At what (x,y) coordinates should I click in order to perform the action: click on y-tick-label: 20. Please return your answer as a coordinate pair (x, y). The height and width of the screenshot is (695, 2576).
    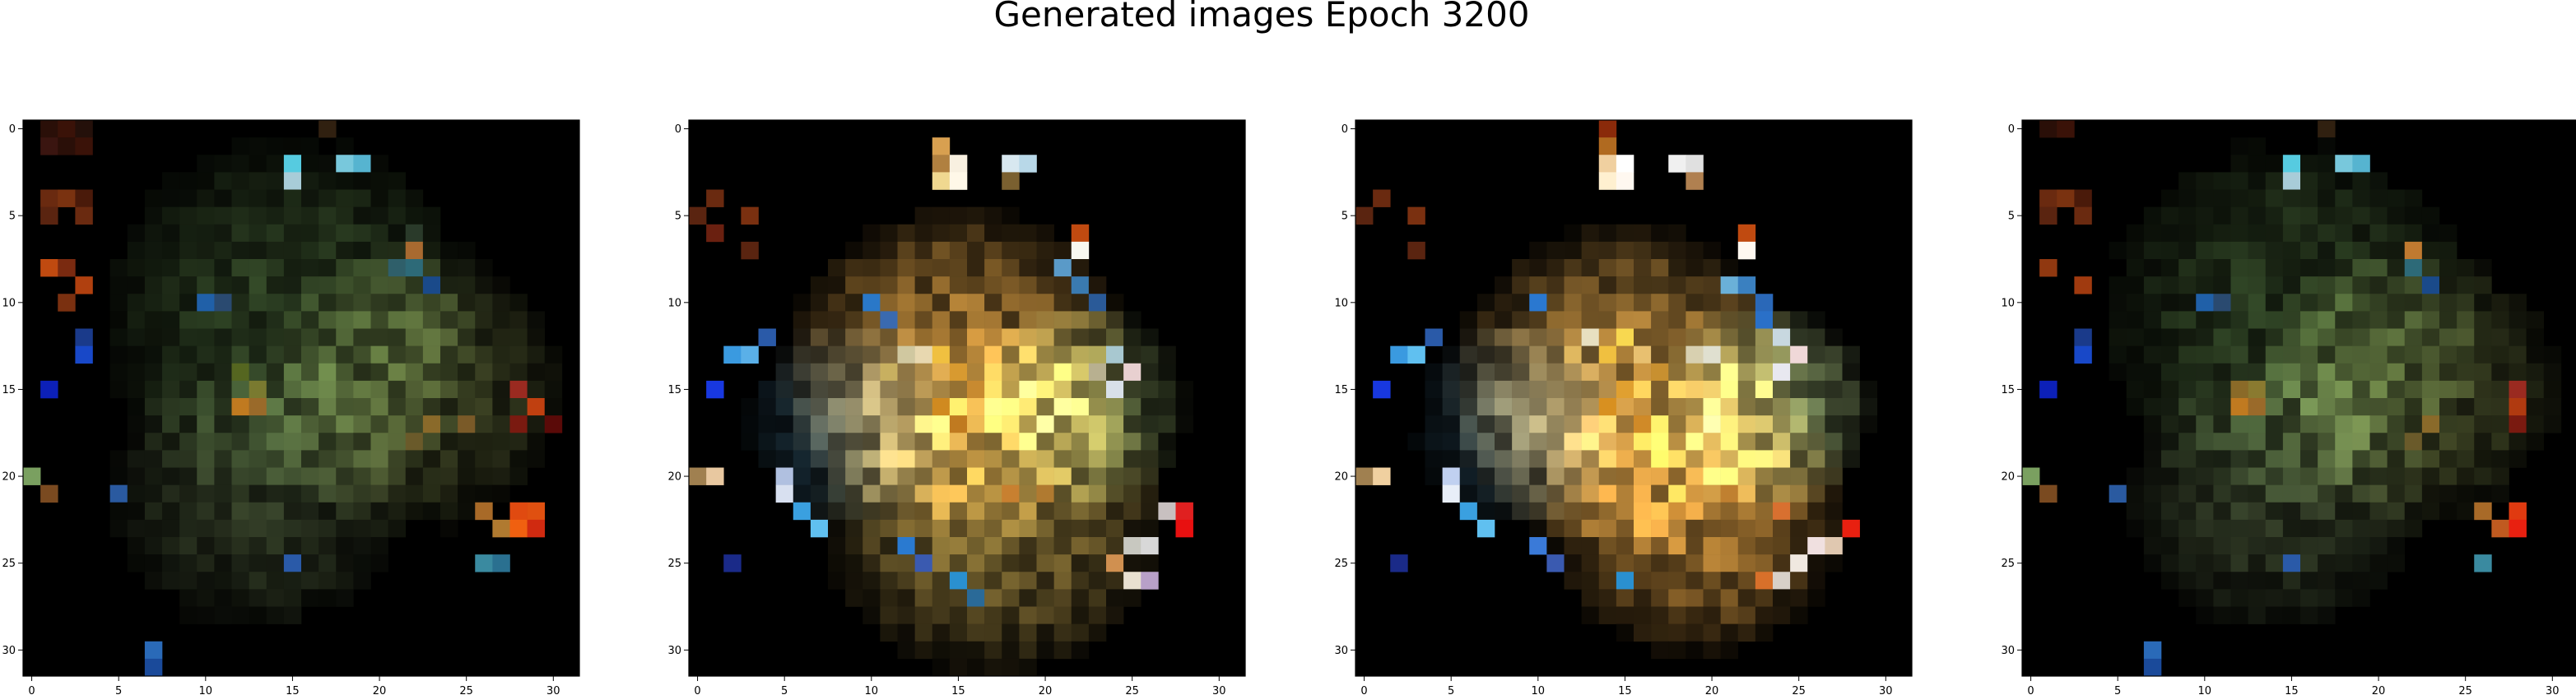
    Looking at the image, I should click on (1341, 477).